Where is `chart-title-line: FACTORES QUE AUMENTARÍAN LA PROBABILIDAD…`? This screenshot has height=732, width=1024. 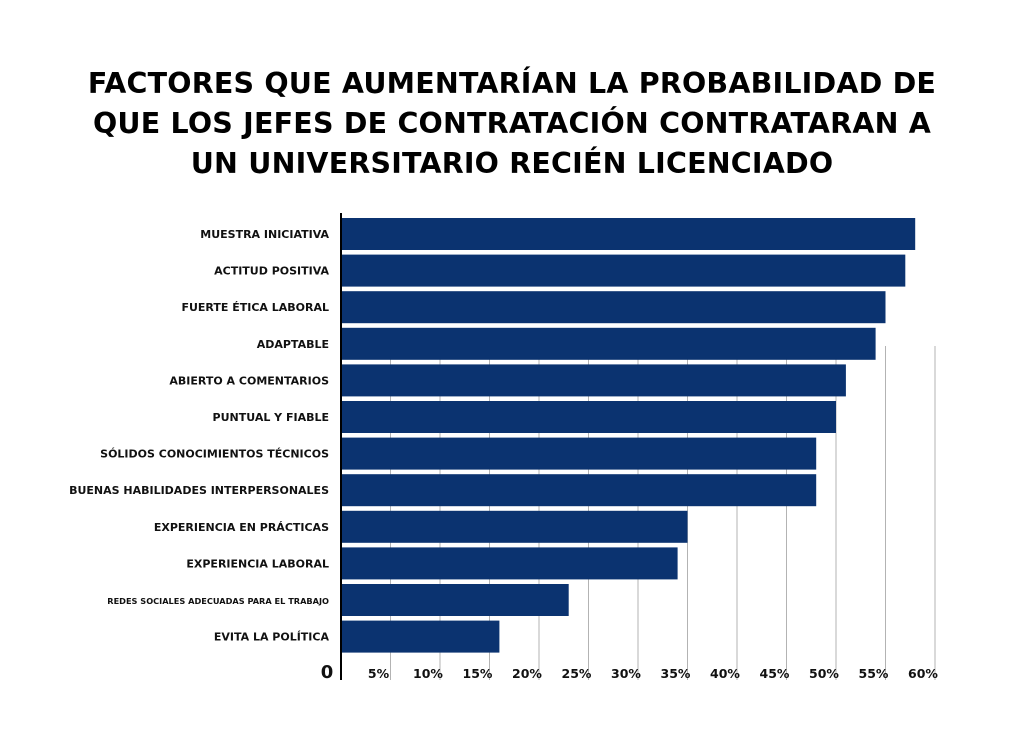 chart-title-line: FACTORES QUE AUMENTARÍAN LA PROBABILIDAD… is located at coordinates (512, 83).